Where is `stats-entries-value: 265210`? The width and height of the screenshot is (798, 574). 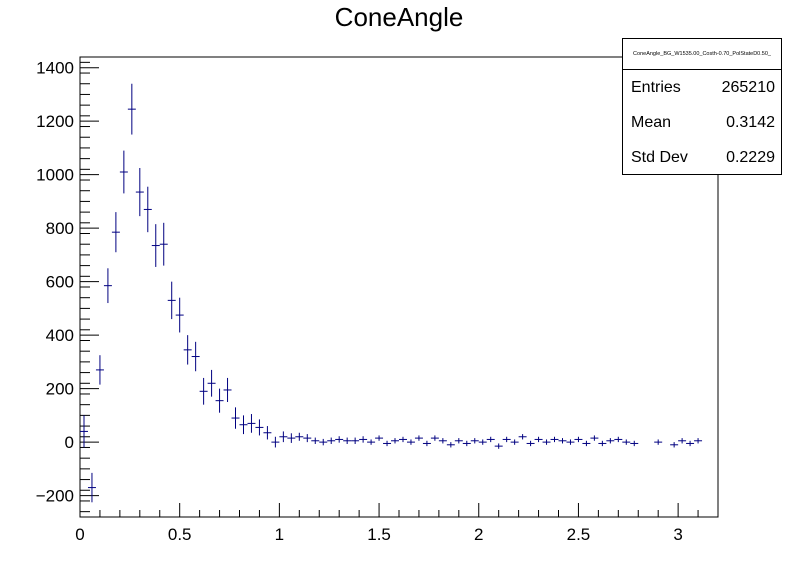
stats-entries-value: 265210 is located at coordinates (748, 87).